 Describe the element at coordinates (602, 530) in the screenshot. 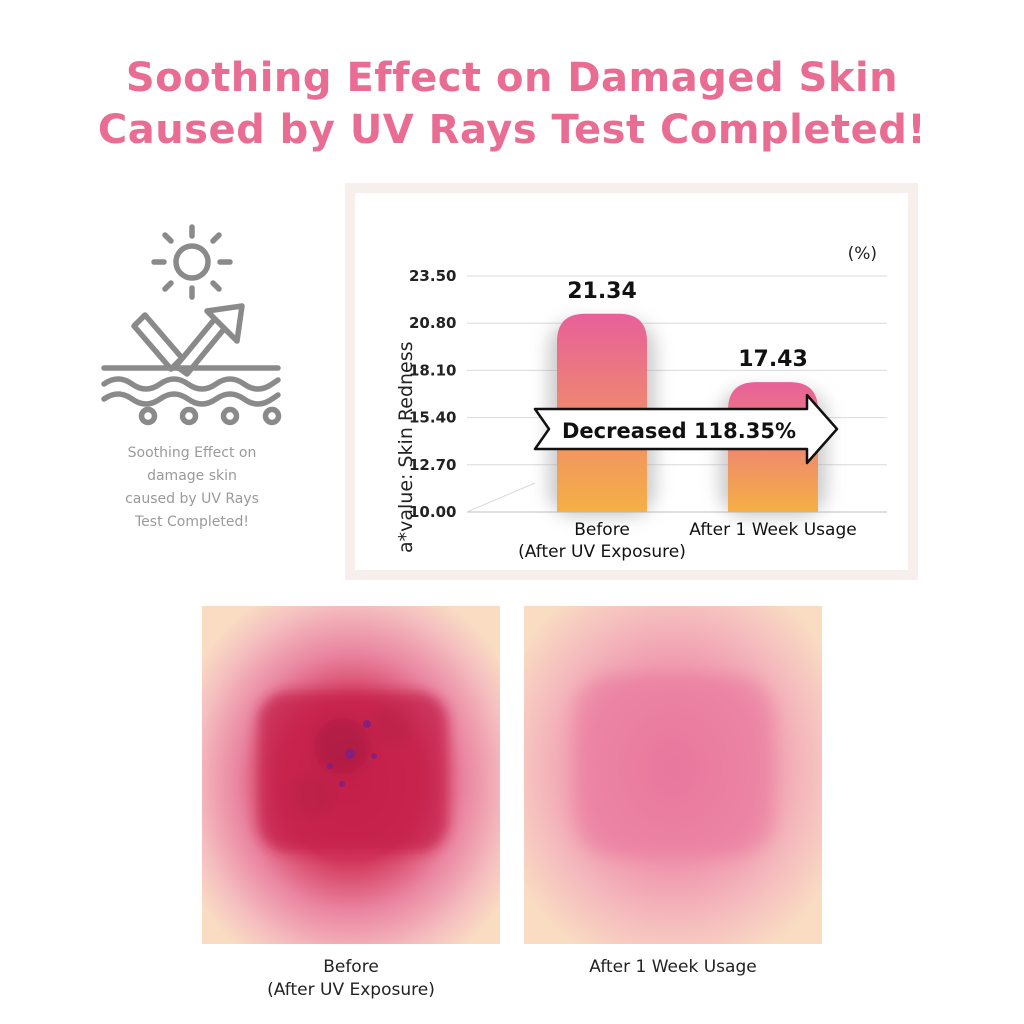

I see `x-category-label: Before` at that location.